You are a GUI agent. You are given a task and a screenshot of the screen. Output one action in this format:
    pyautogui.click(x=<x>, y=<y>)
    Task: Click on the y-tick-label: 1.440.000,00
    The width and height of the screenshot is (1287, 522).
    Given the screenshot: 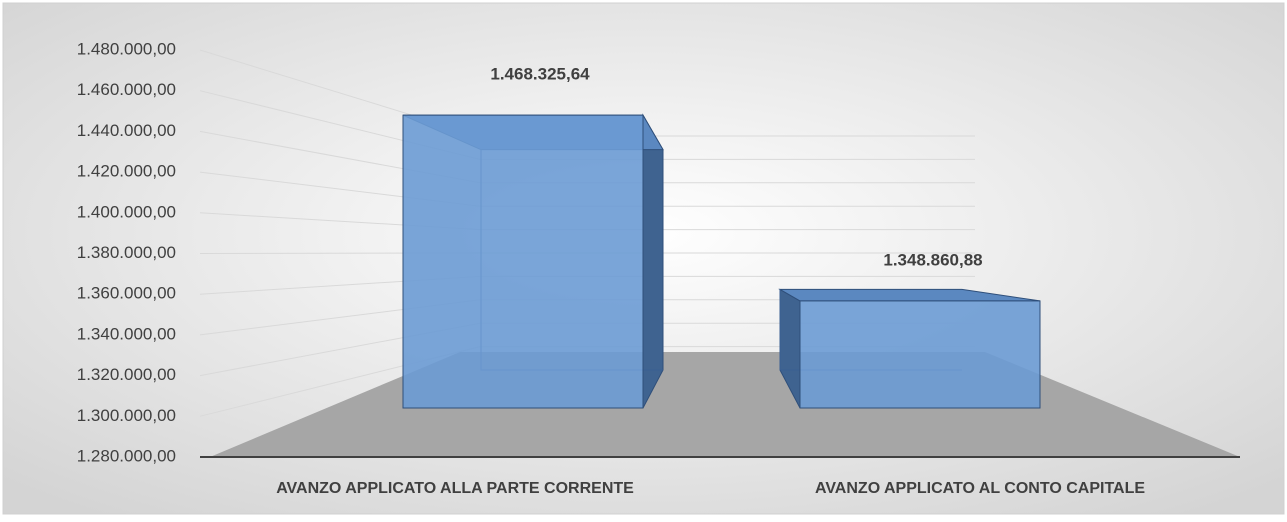 What is the action you would take?
    pyautogui.click(x=126, y=130)
    